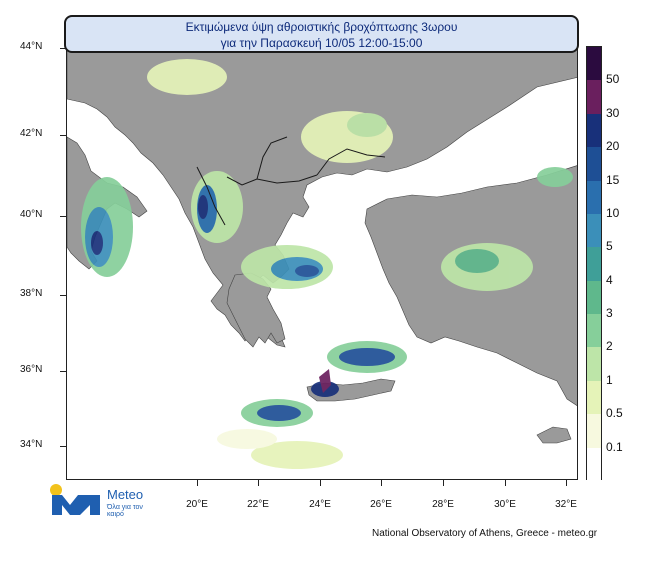 The width and height of the screenshot is (660, 563). What do you see at coordinates (31, 214) in the screenshot?
I see `lat-label-40: 40°N` at bounding box center [31, 214].